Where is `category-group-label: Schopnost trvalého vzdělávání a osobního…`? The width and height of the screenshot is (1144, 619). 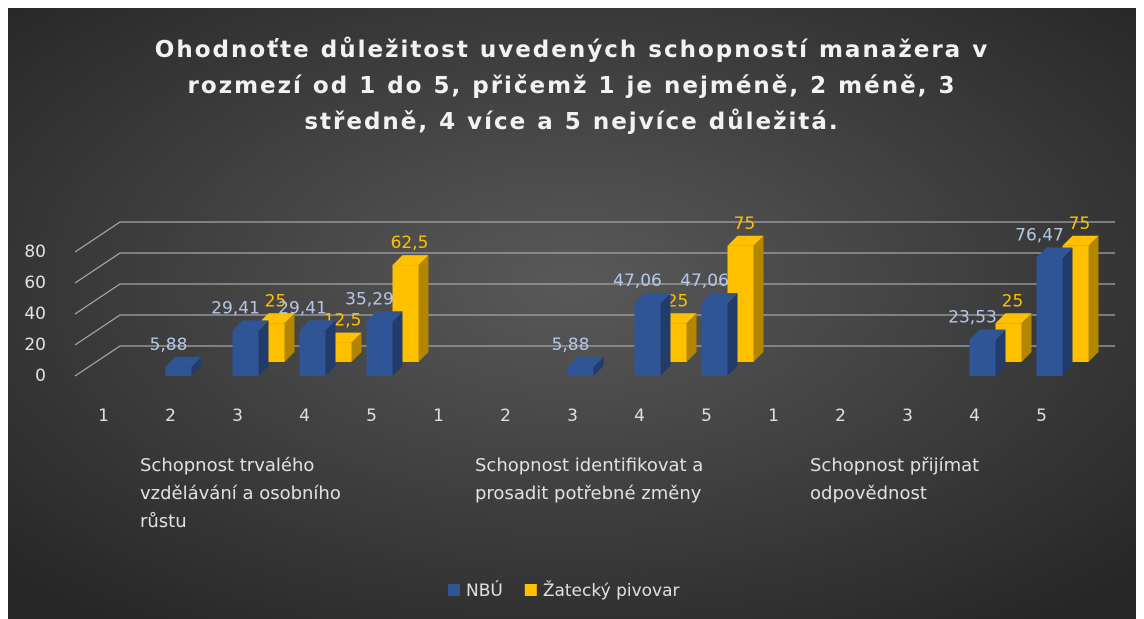 category-group-label: Schopnost trvalého vzdělávání a osobního… is located at coordinates (240, 493).